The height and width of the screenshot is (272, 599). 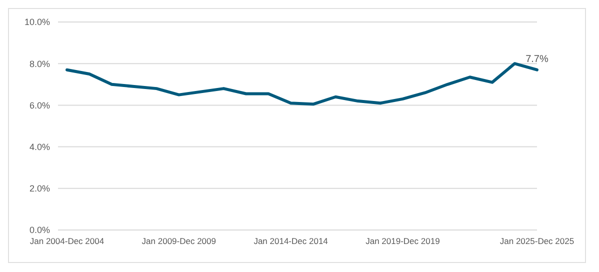 I want to click on y-tick-label: 6.0%, so click(x=39, y=105).